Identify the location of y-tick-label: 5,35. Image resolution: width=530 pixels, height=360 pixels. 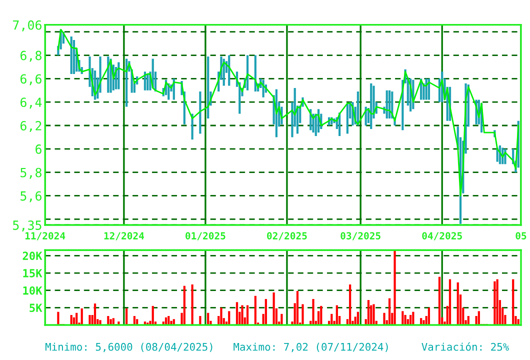
(27, 226).